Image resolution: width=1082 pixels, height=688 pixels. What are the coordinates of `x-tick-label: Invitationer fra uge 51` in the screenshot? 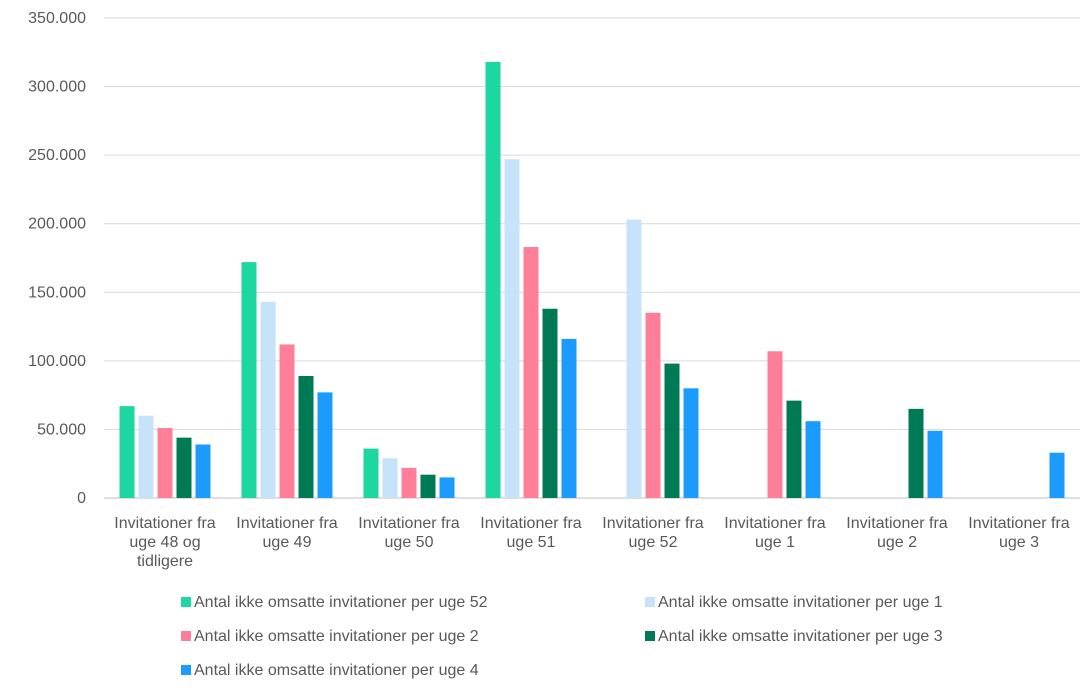 It's located at (530, 533).